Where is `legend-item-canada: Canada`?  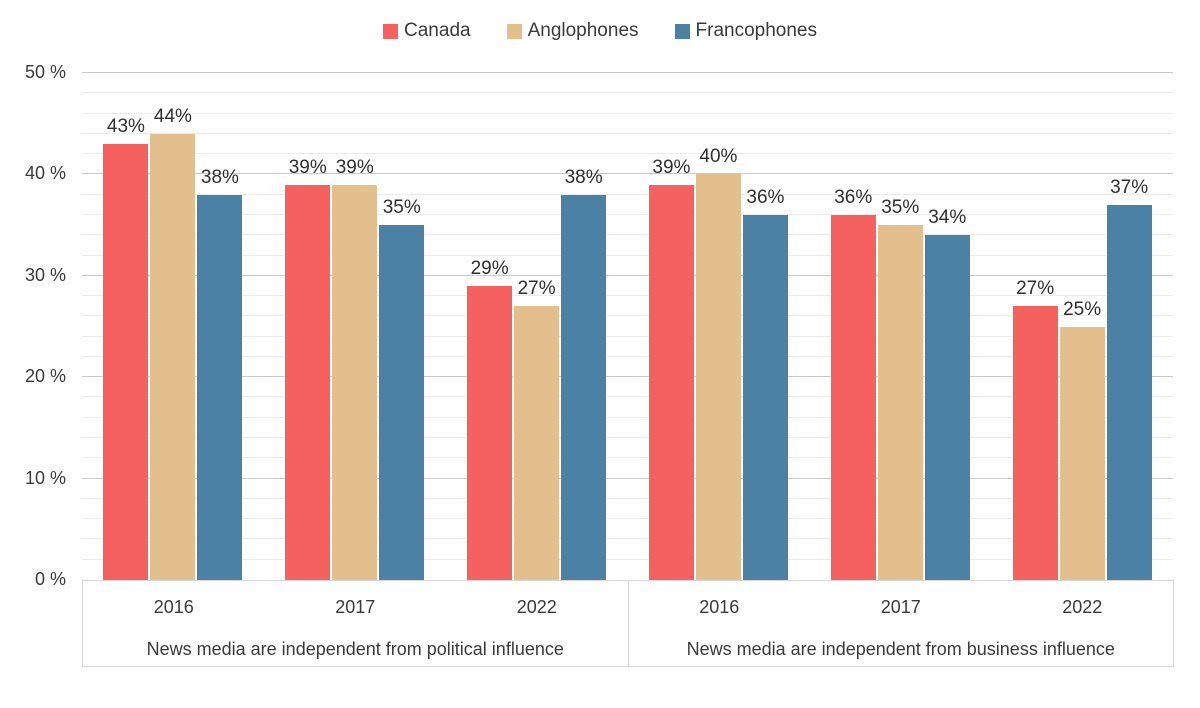
legend-item-canada: Canada is located at coordinates (427, 31).